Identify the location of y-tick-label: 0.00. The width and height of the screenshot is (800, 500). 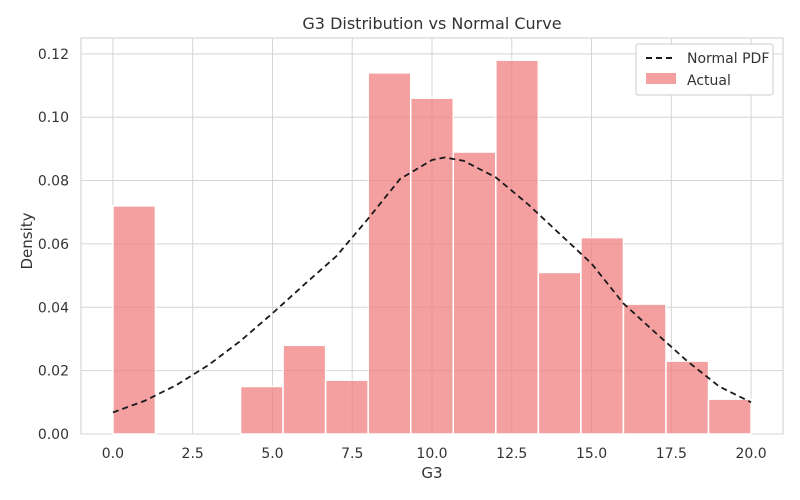
(53, 435).